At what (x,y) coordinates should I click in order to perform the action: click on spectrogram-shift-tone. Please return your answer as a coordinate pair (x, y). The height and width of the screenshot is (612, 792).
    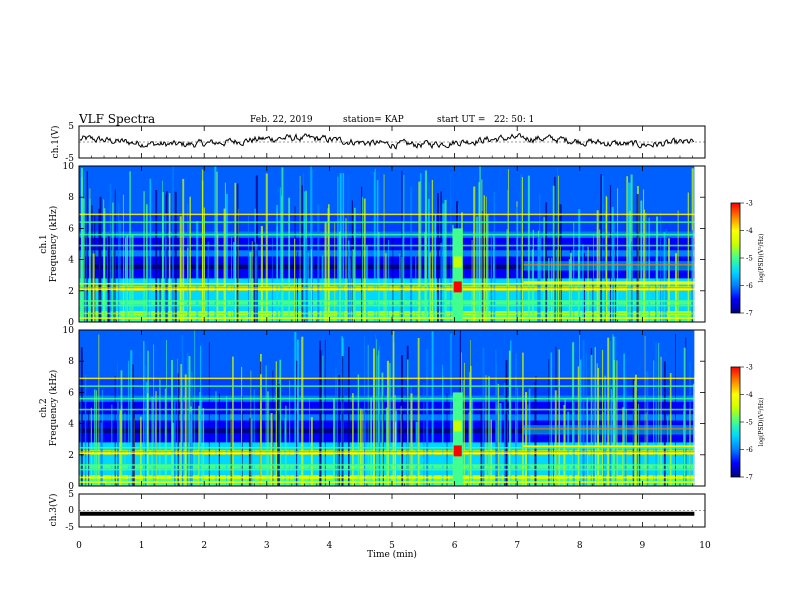
    Looking at the image, I should click on (609, 446).